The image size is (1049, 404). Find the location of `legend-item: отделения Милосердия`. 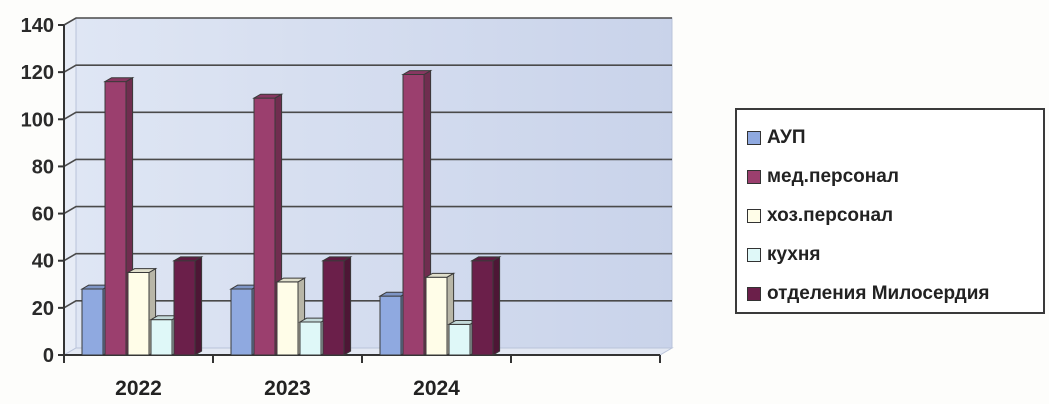

legend-item: отделения Милосердия is located at coordinates (895, 293).